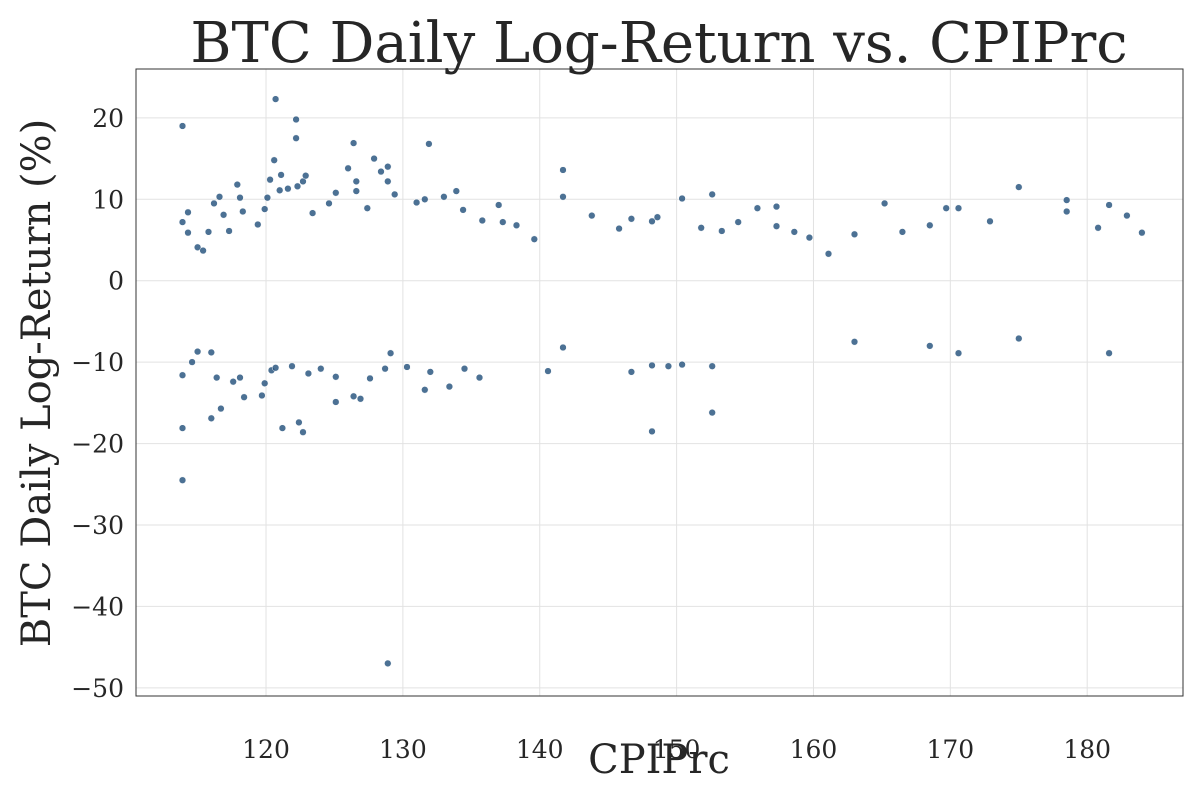 Image resolution: width=1200 pixels, height=800 pixels. I want to click on chart-title: BTC Daily Log-Return vs. CPIPrc, so click(658, 43).